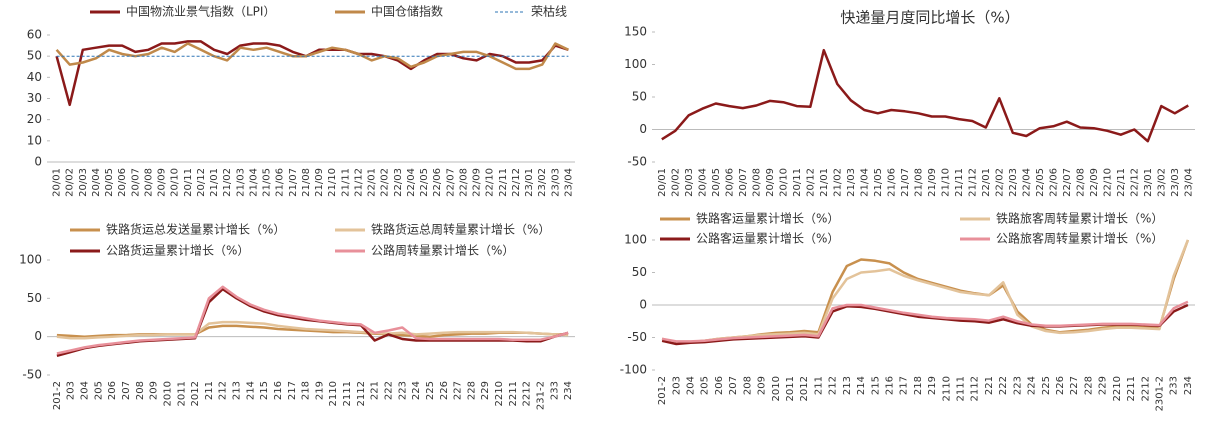 The height and width of the screenshot is (428, 1217). I want to click on x-tick-label: 22/05, so click(424, 182).